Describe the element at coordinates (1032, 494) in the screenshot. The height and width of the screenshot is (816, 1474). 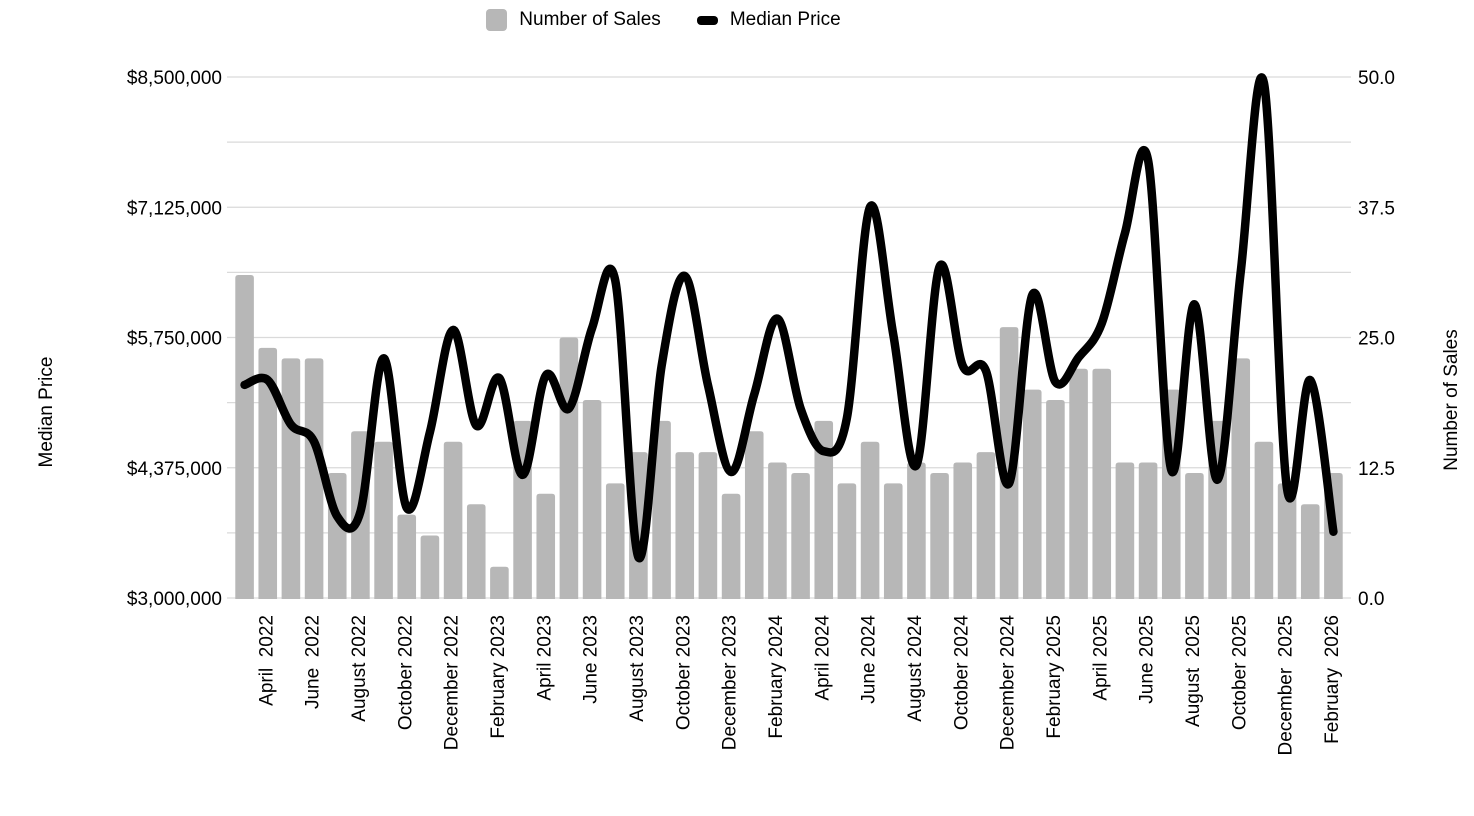
I see `sales-bar-january-2025` at that location.